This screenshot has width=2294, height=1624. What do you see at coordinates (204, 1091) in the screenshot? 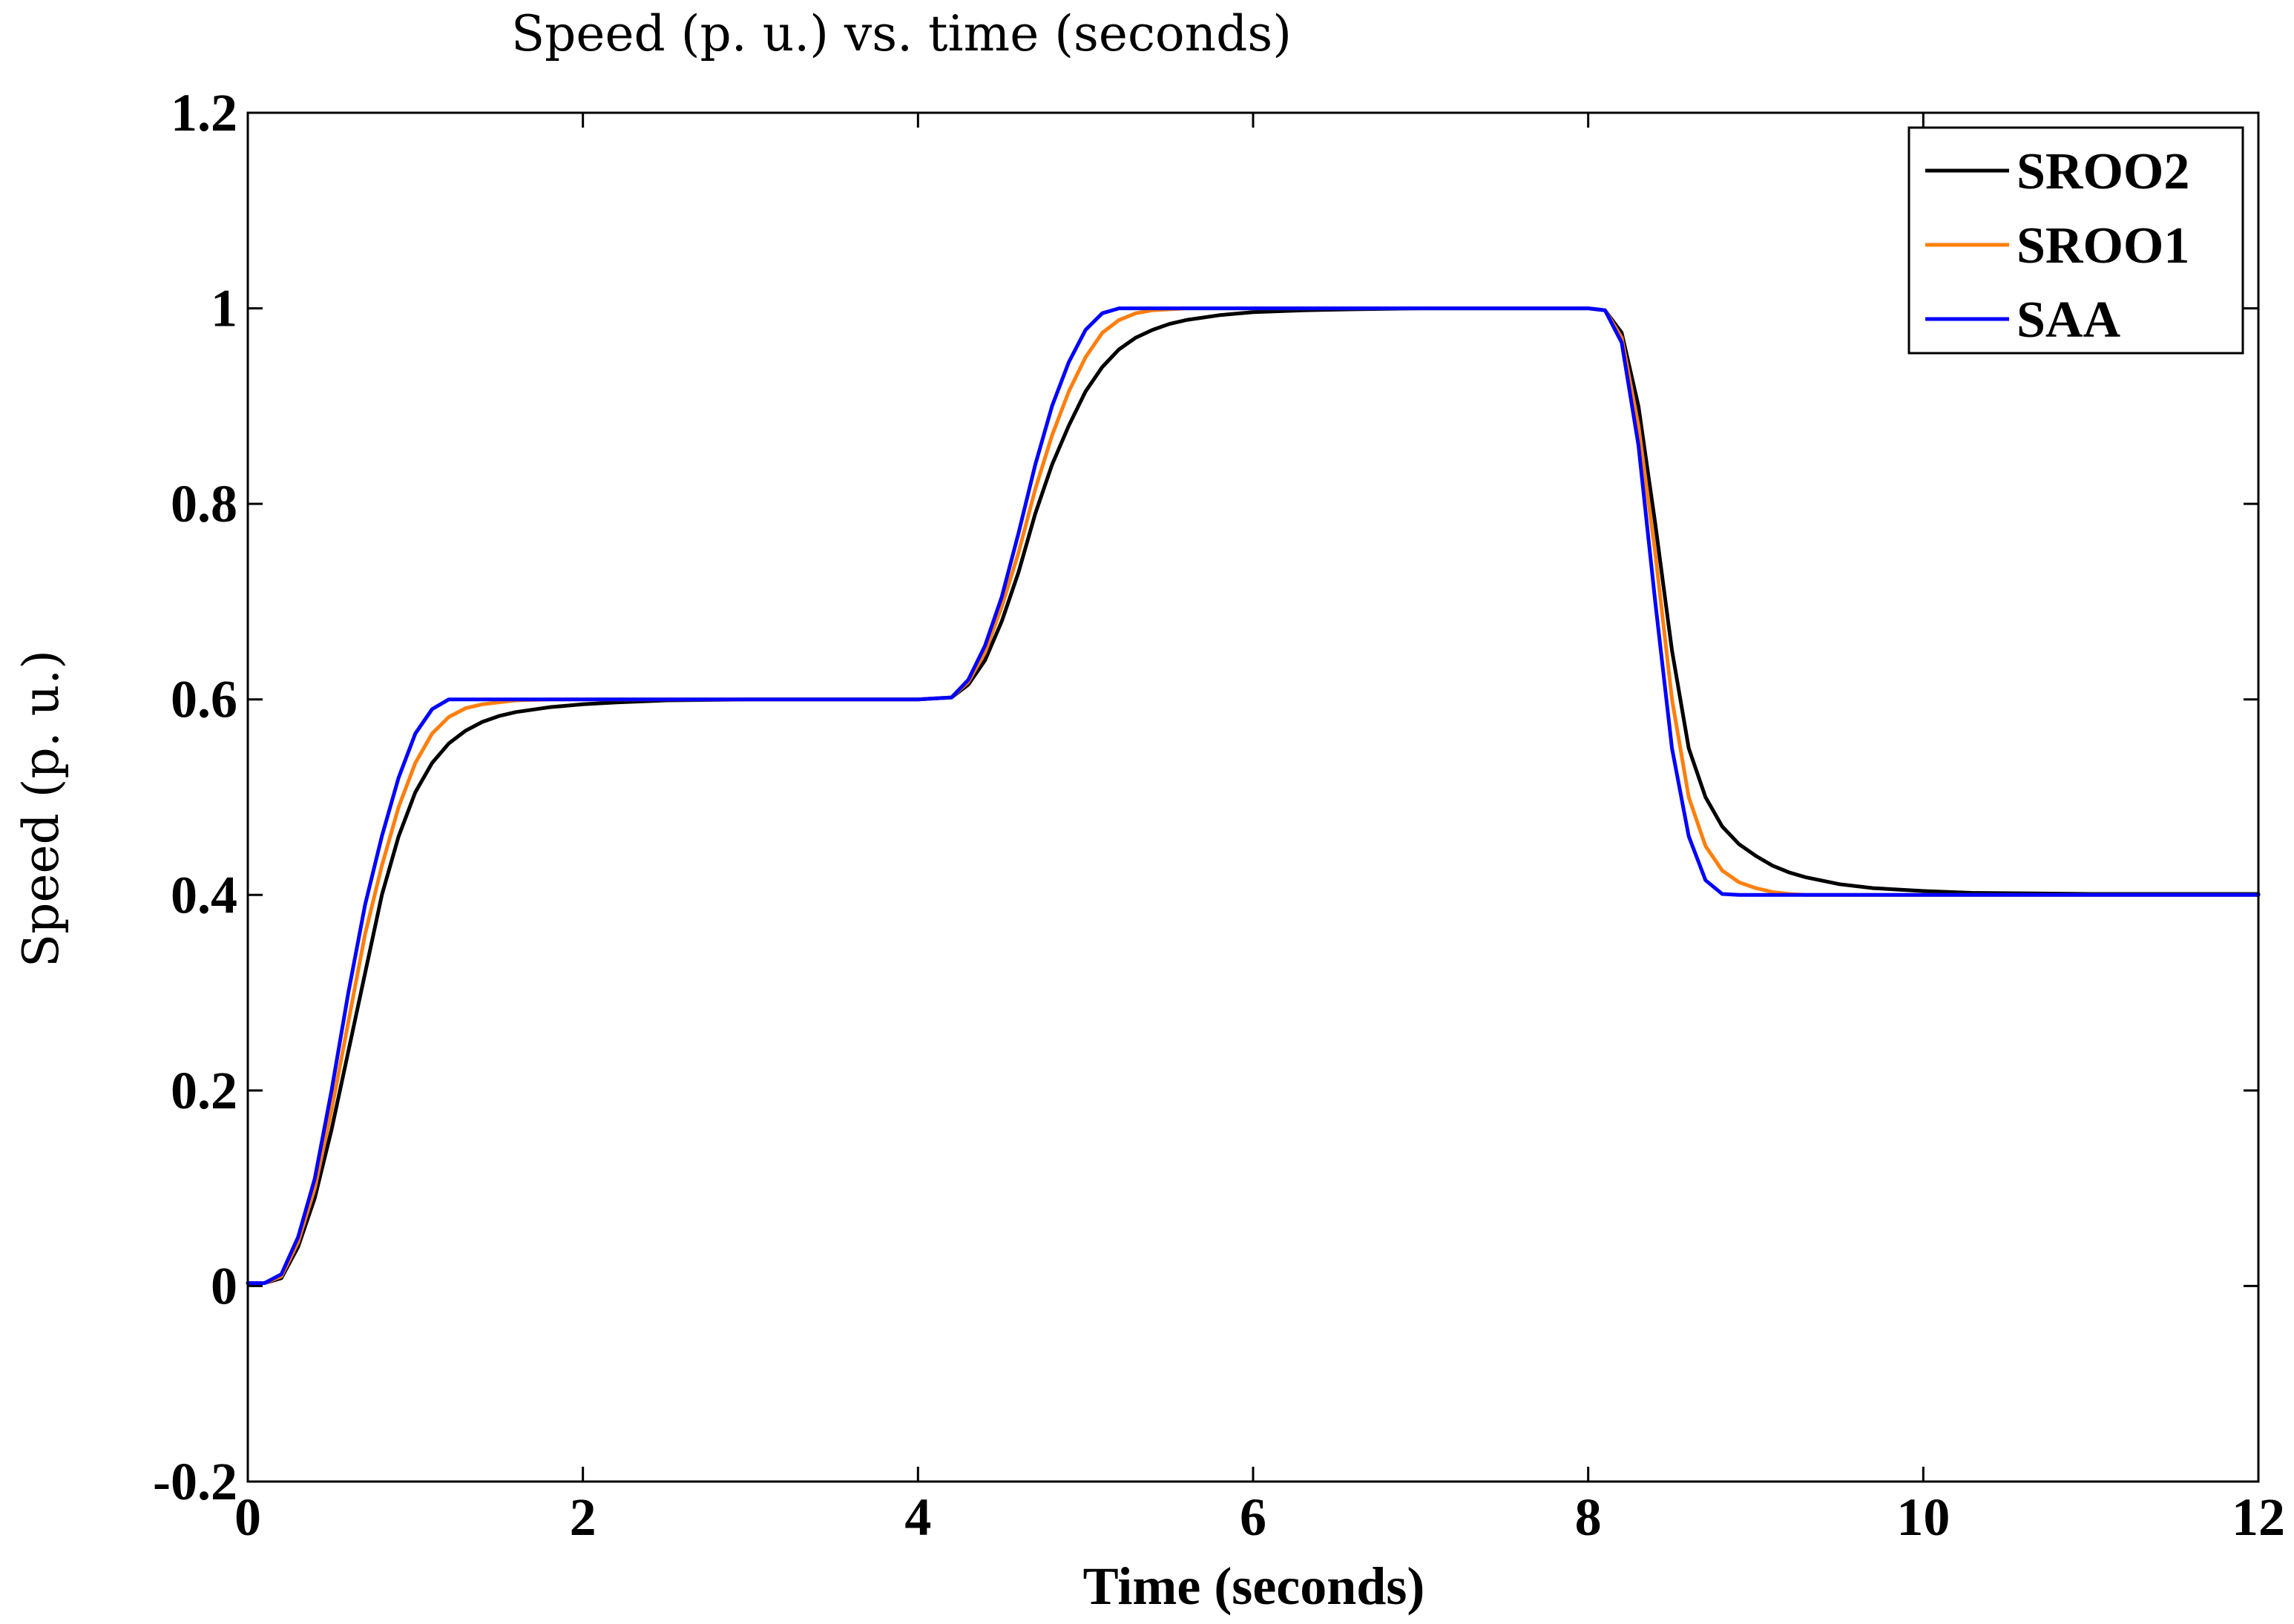
I see `y-tick-label: 0.2` at bounding box center [204, 1091].